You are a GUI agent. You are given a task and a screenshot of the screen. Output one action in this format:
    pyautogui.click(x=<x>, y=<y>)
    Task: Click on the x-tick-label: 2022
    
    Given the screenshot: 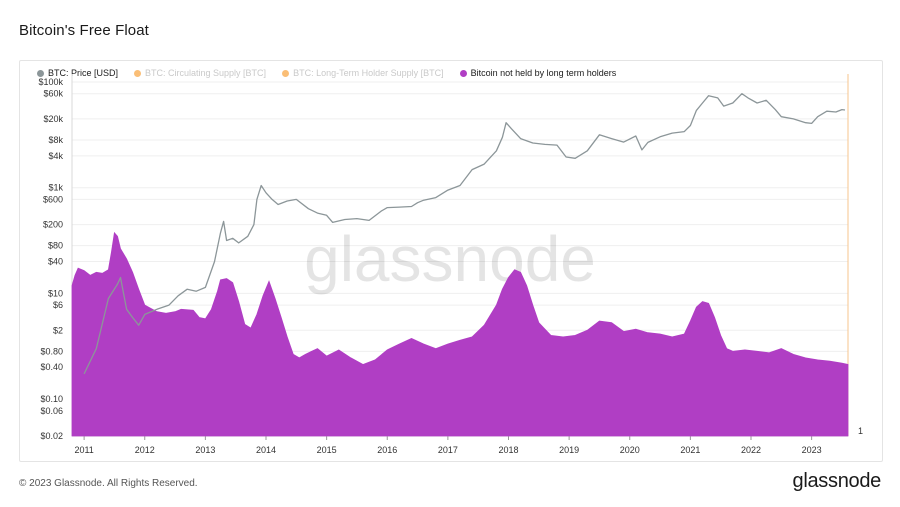 What is the action you would take?
    pyautogui.click(x=751, y=450)
    